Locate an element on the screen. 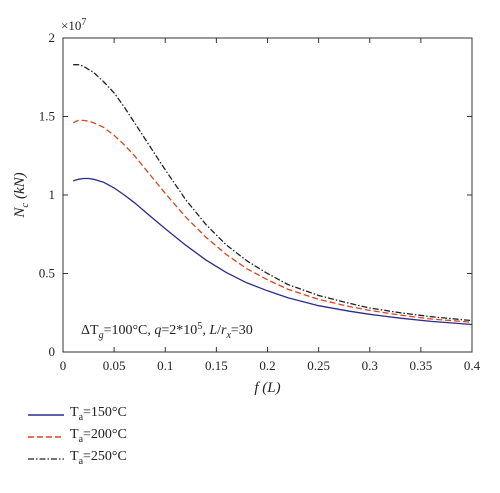 The image size is (500, 493). legend-label: Ta=250°C is located at coordinates (98, 458).